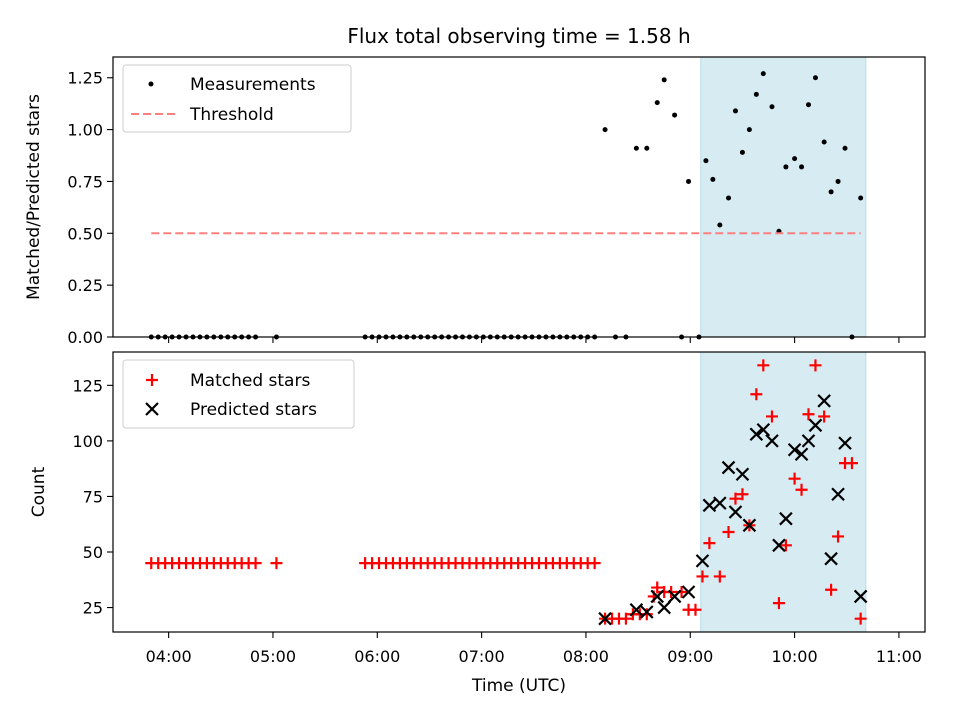  What do you see at coordinates (151, 84) in the screenshot?
I see `legend-measurements-dot-icon` at bounding box center [151, 84].